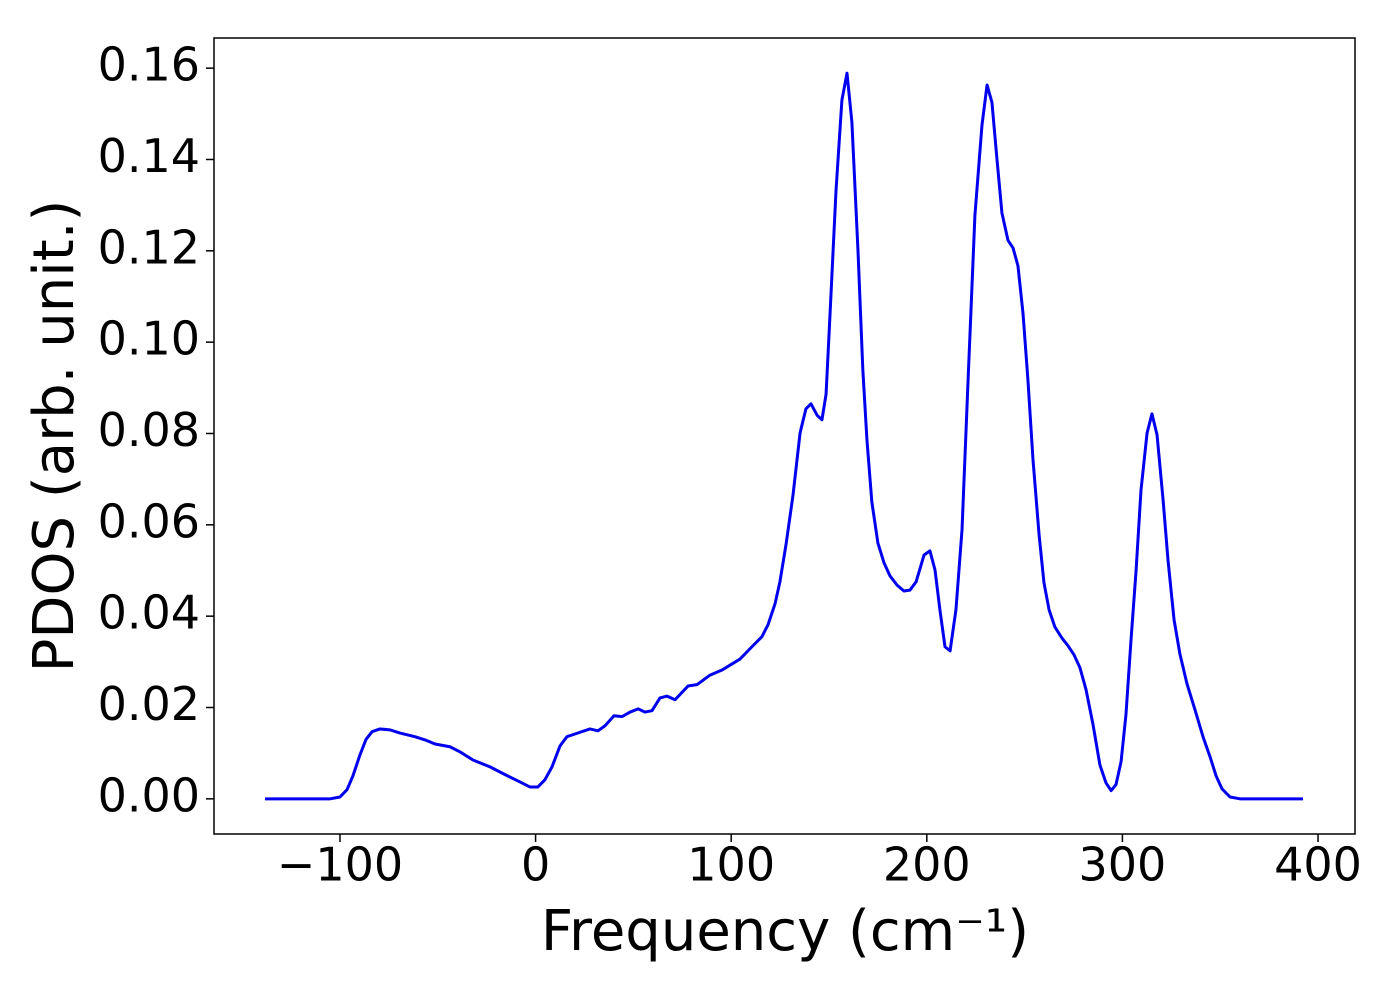 The width and height of the screenshot is (1400, 1000). Describe the element at coordinates (149, 156) in the screenshot. I see `y-tick-label: 0.14` at that location.